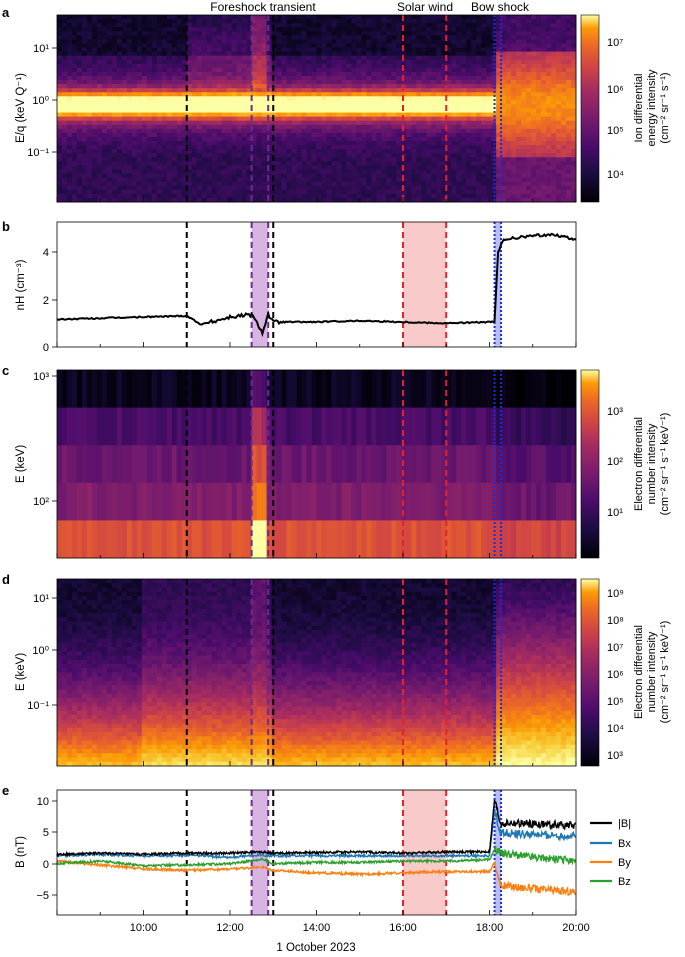 The width and height of the screenshot is (685, 957). What do you see at coordinates (315, 948) in the screenshot?
I see `xlabel: 1 October 2023` at bounding box center [315, 948].